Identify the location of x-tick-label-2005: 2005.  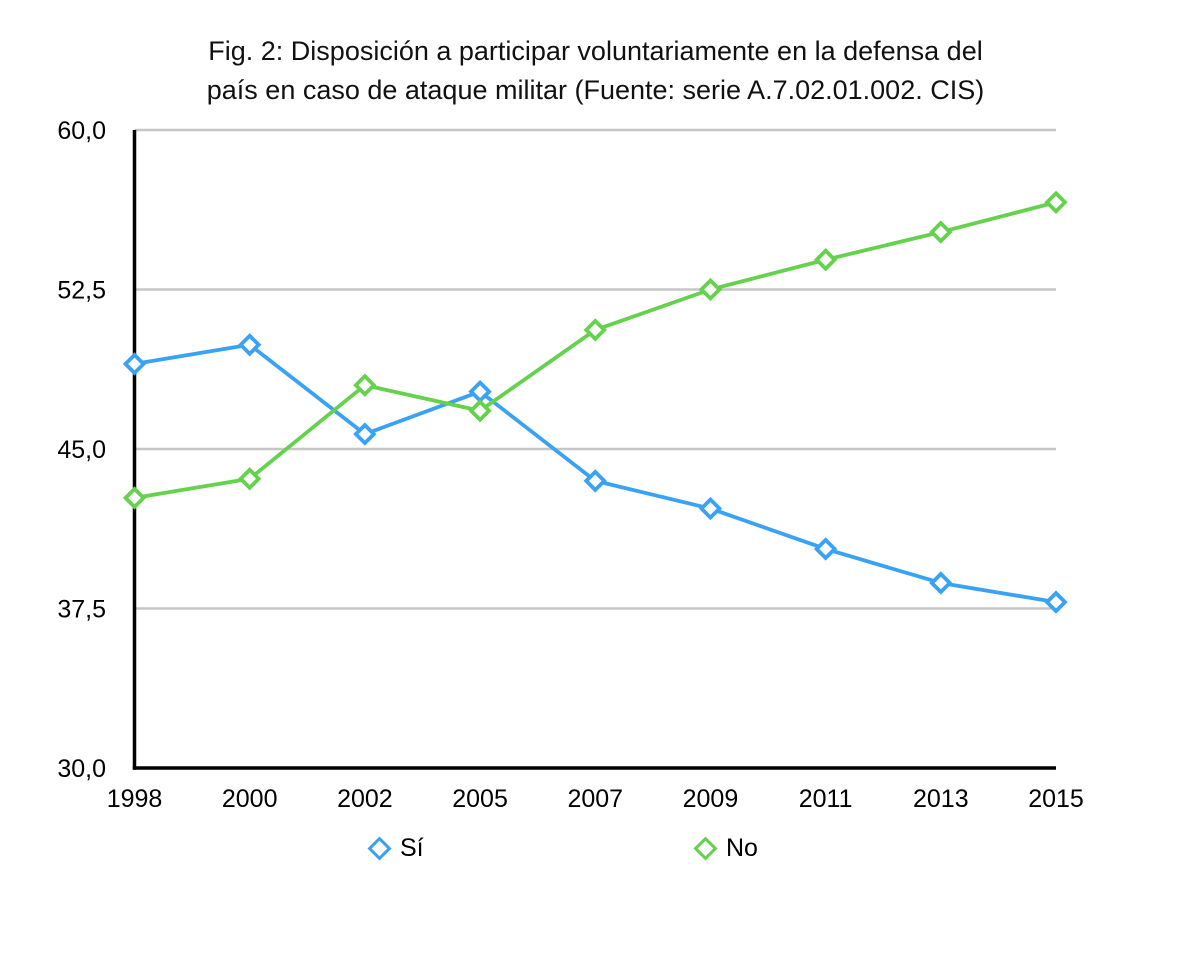
(480, 799).